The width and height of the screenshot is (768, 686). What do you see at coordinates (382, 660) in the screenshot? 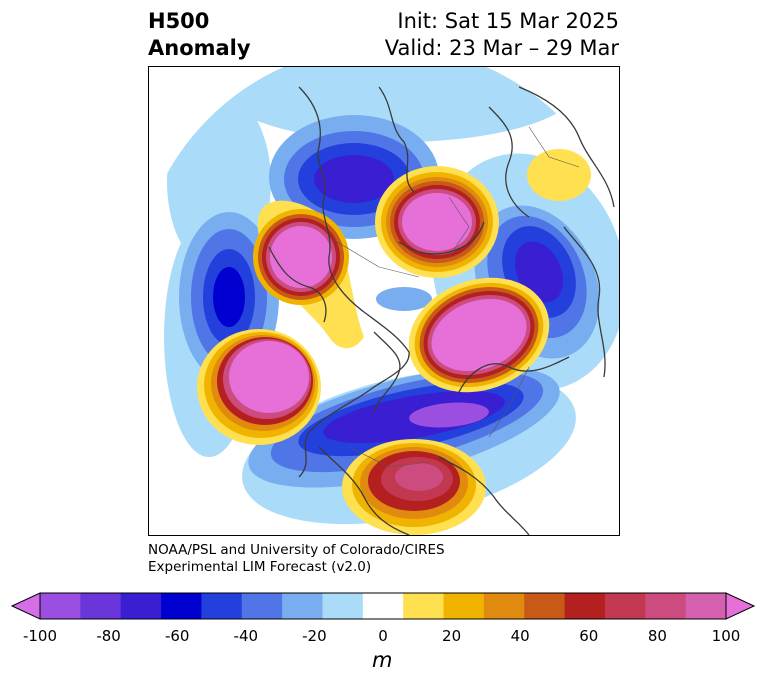
I see `colorbar-unit: m` at bounding box center [382, 660].